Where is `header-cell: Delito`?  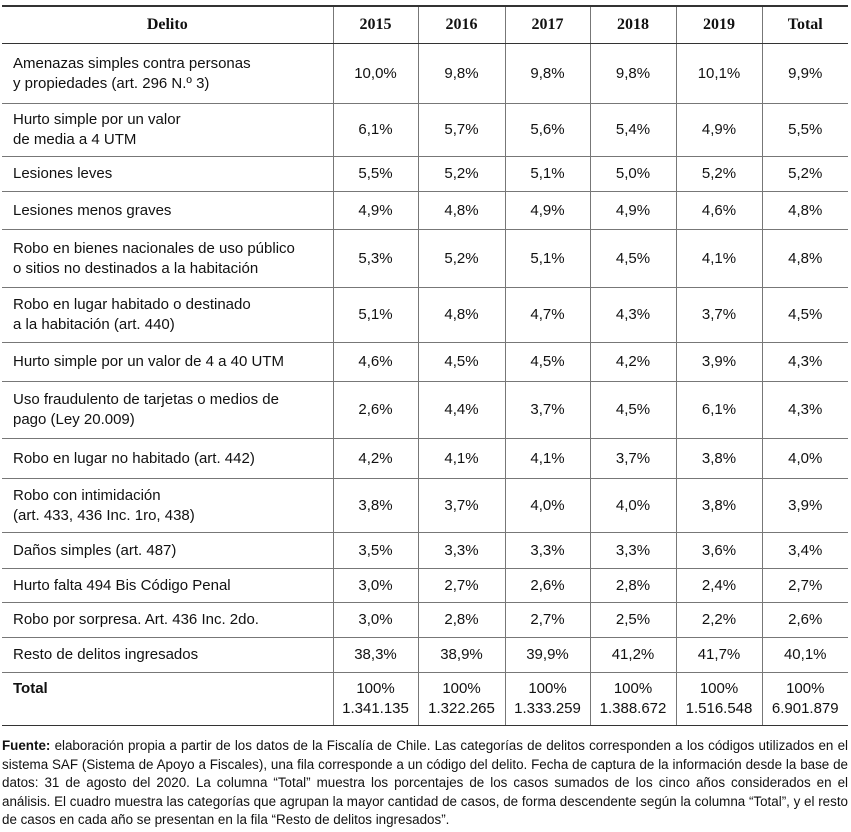 header-cell: Delito is located at coordinates (167, 24).